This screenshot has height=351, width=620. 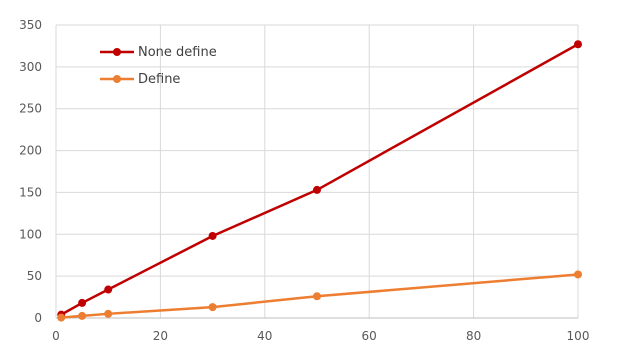 What do you see at coordinates (38, 318) in the screenshot?
I see `y-tick-label: 0` at bounding box center [38, 318].